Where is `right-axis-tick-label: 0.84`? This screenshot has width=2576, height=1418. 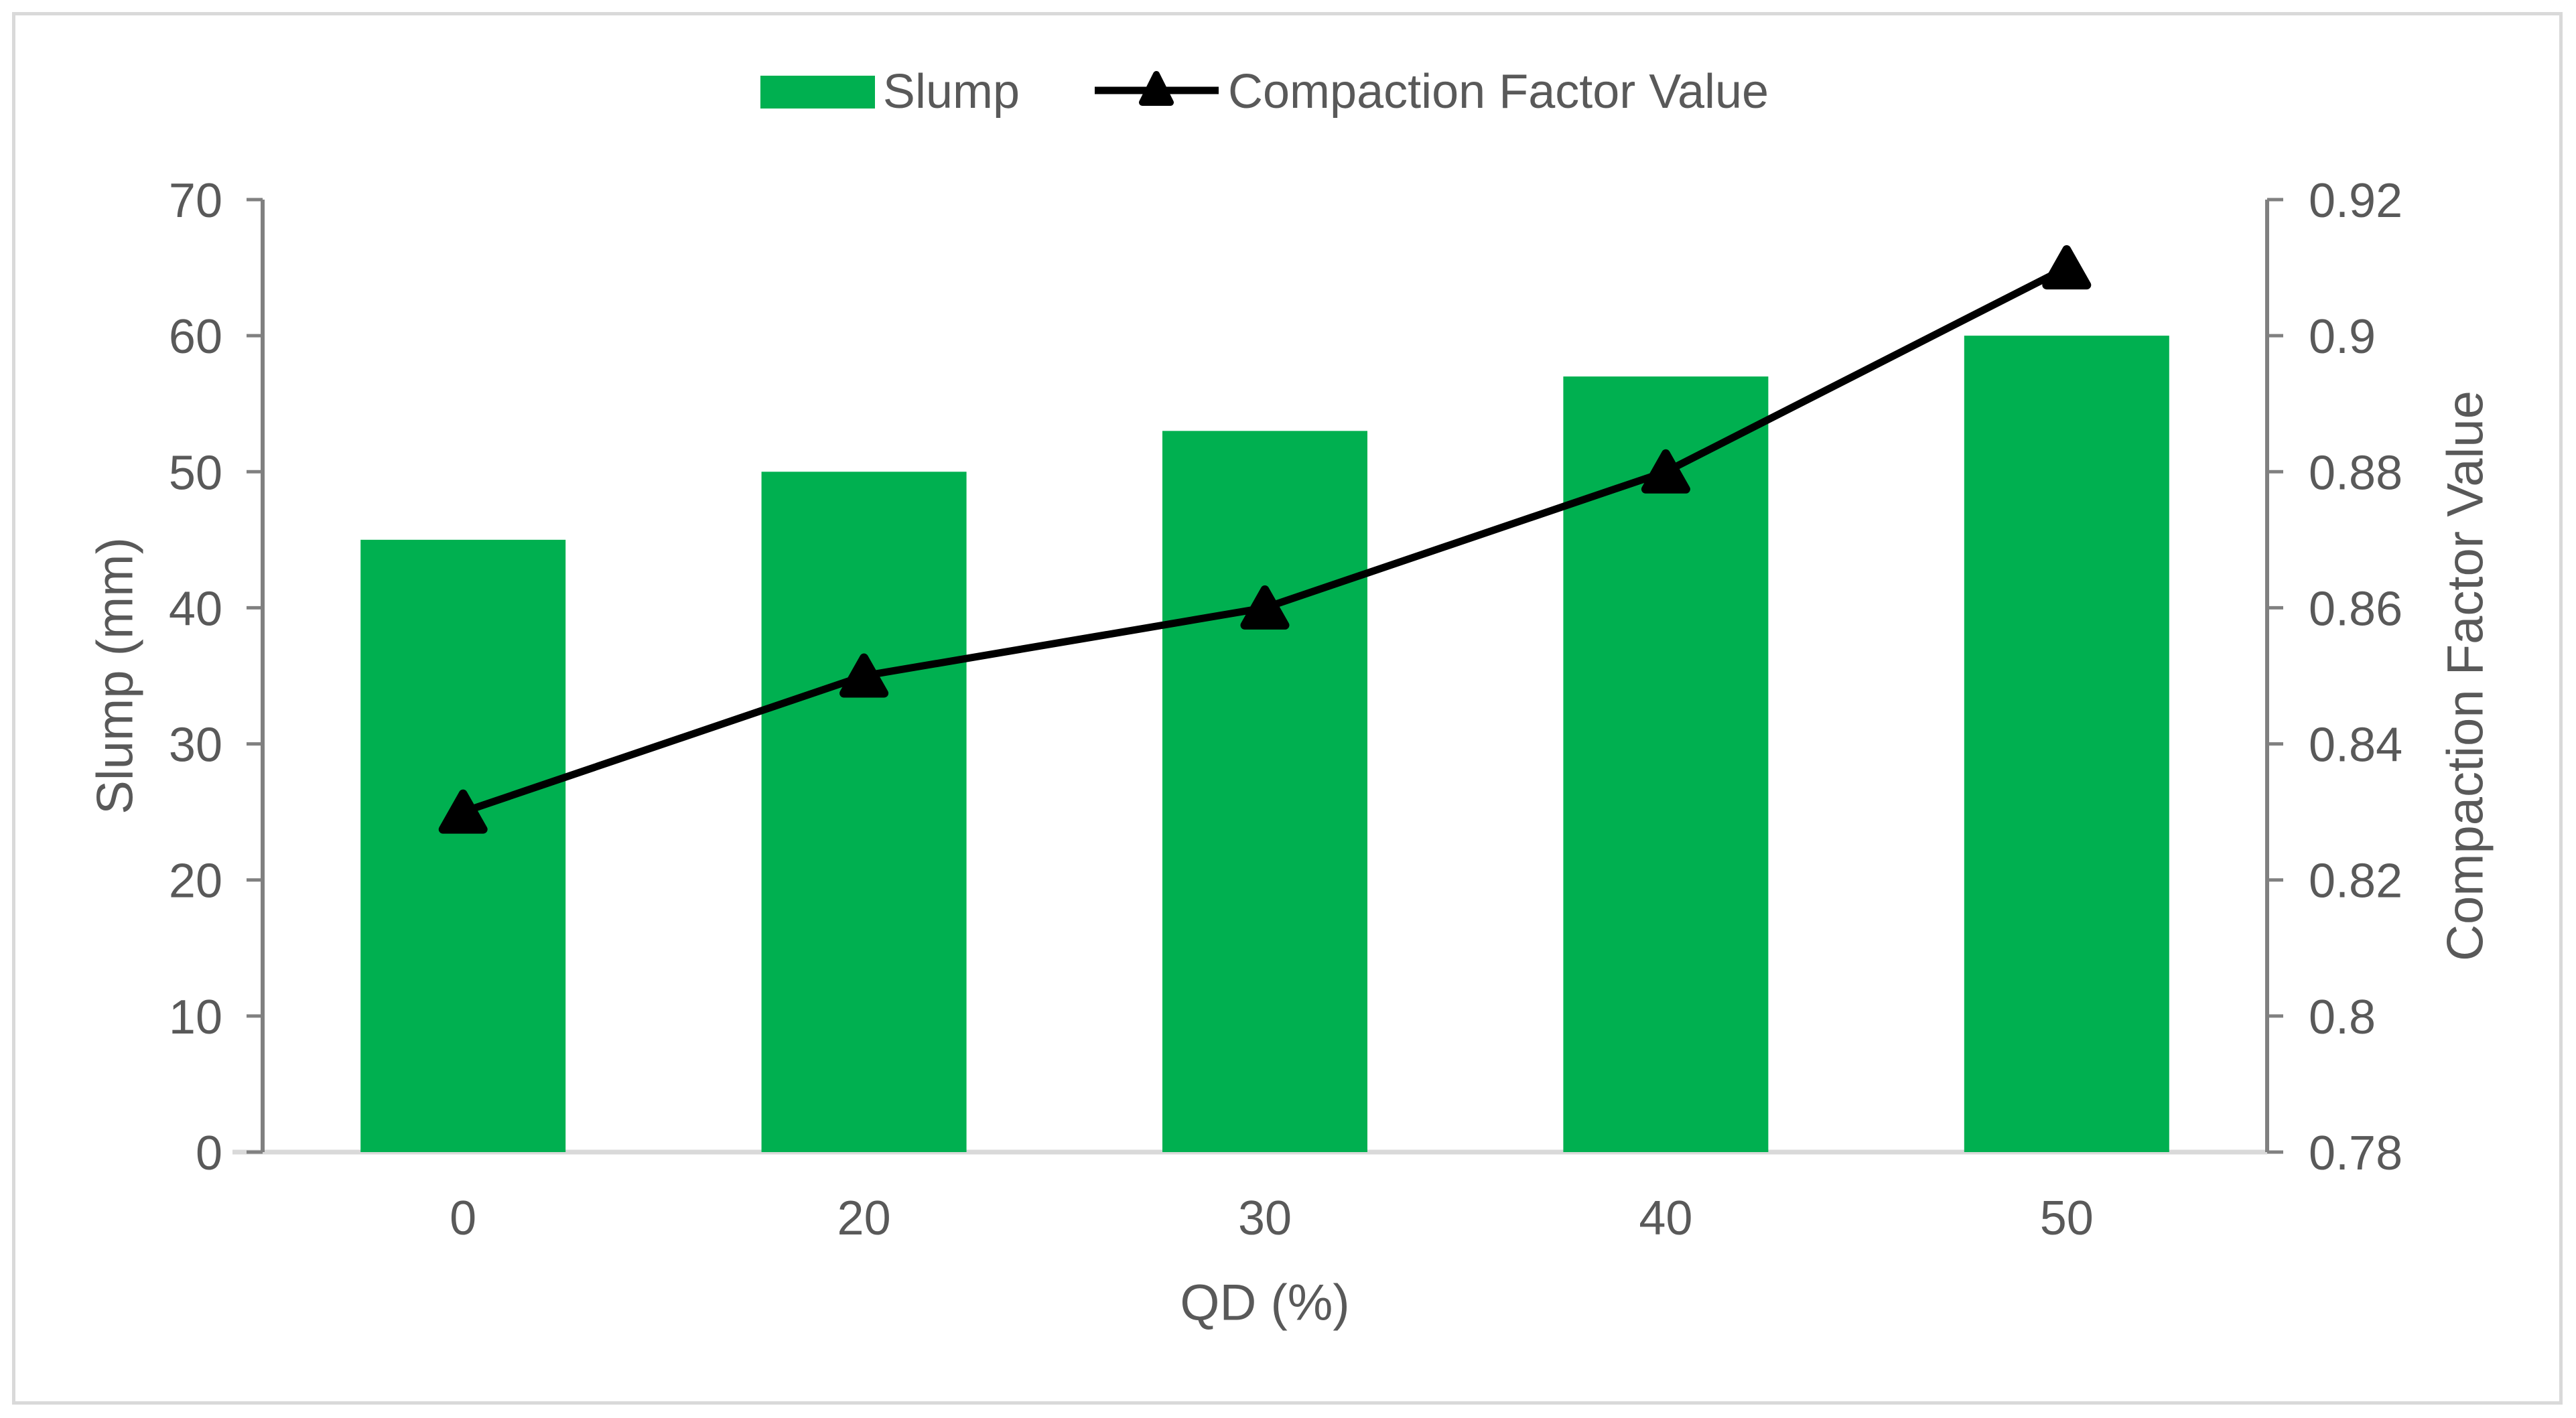 right-axis-tick-label: 0.84 is located at coordinates (2355, 745).